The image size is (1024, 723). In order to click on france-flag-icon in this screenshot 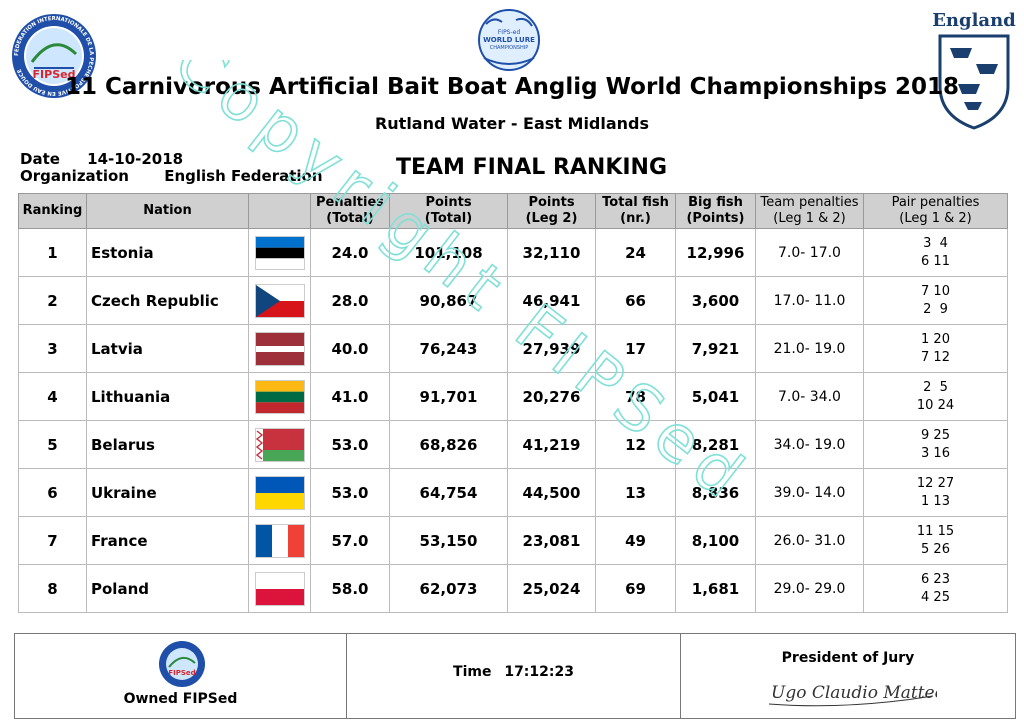, I will do `click(279, 540)`.